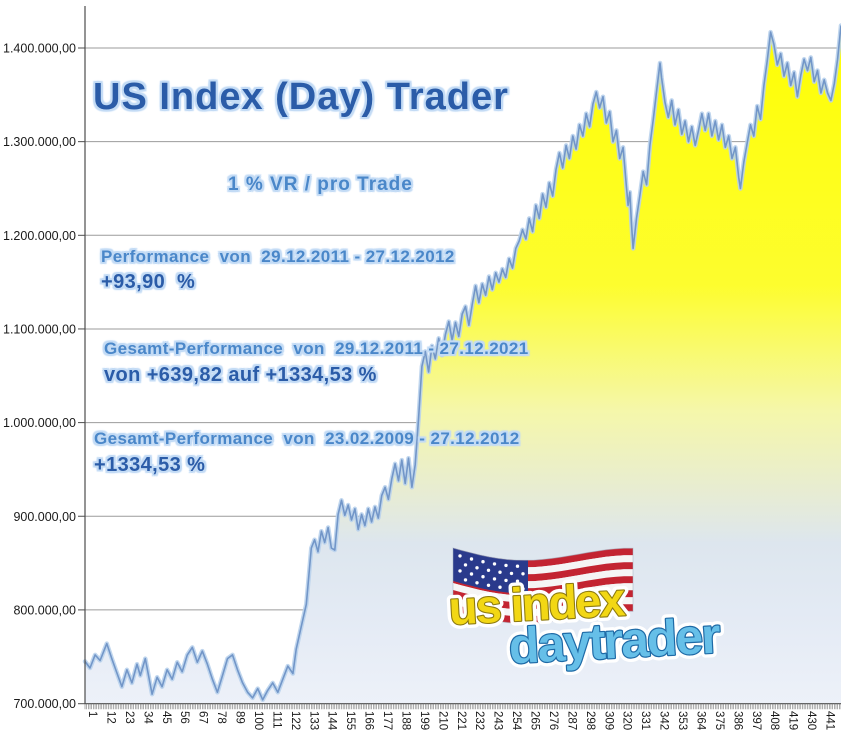  What do you see at coordinates (627, 720) in the screenshot?
I see `x-tick-label: 320` at bounding box center [627, 720].